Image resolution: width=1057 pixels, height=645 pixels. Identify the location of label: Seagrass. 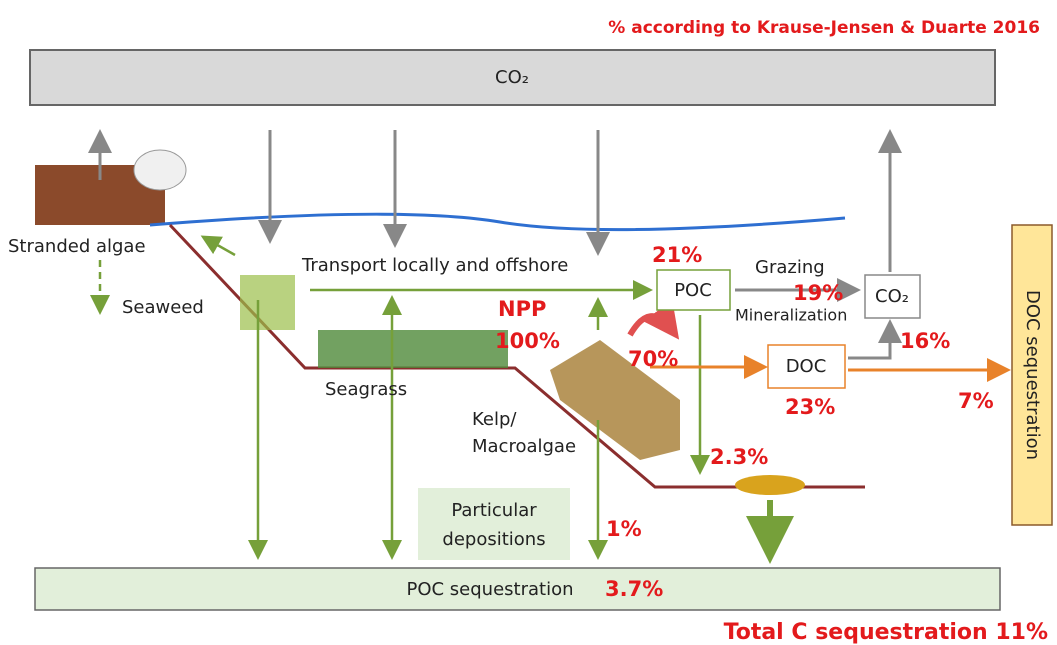
(366, 389).